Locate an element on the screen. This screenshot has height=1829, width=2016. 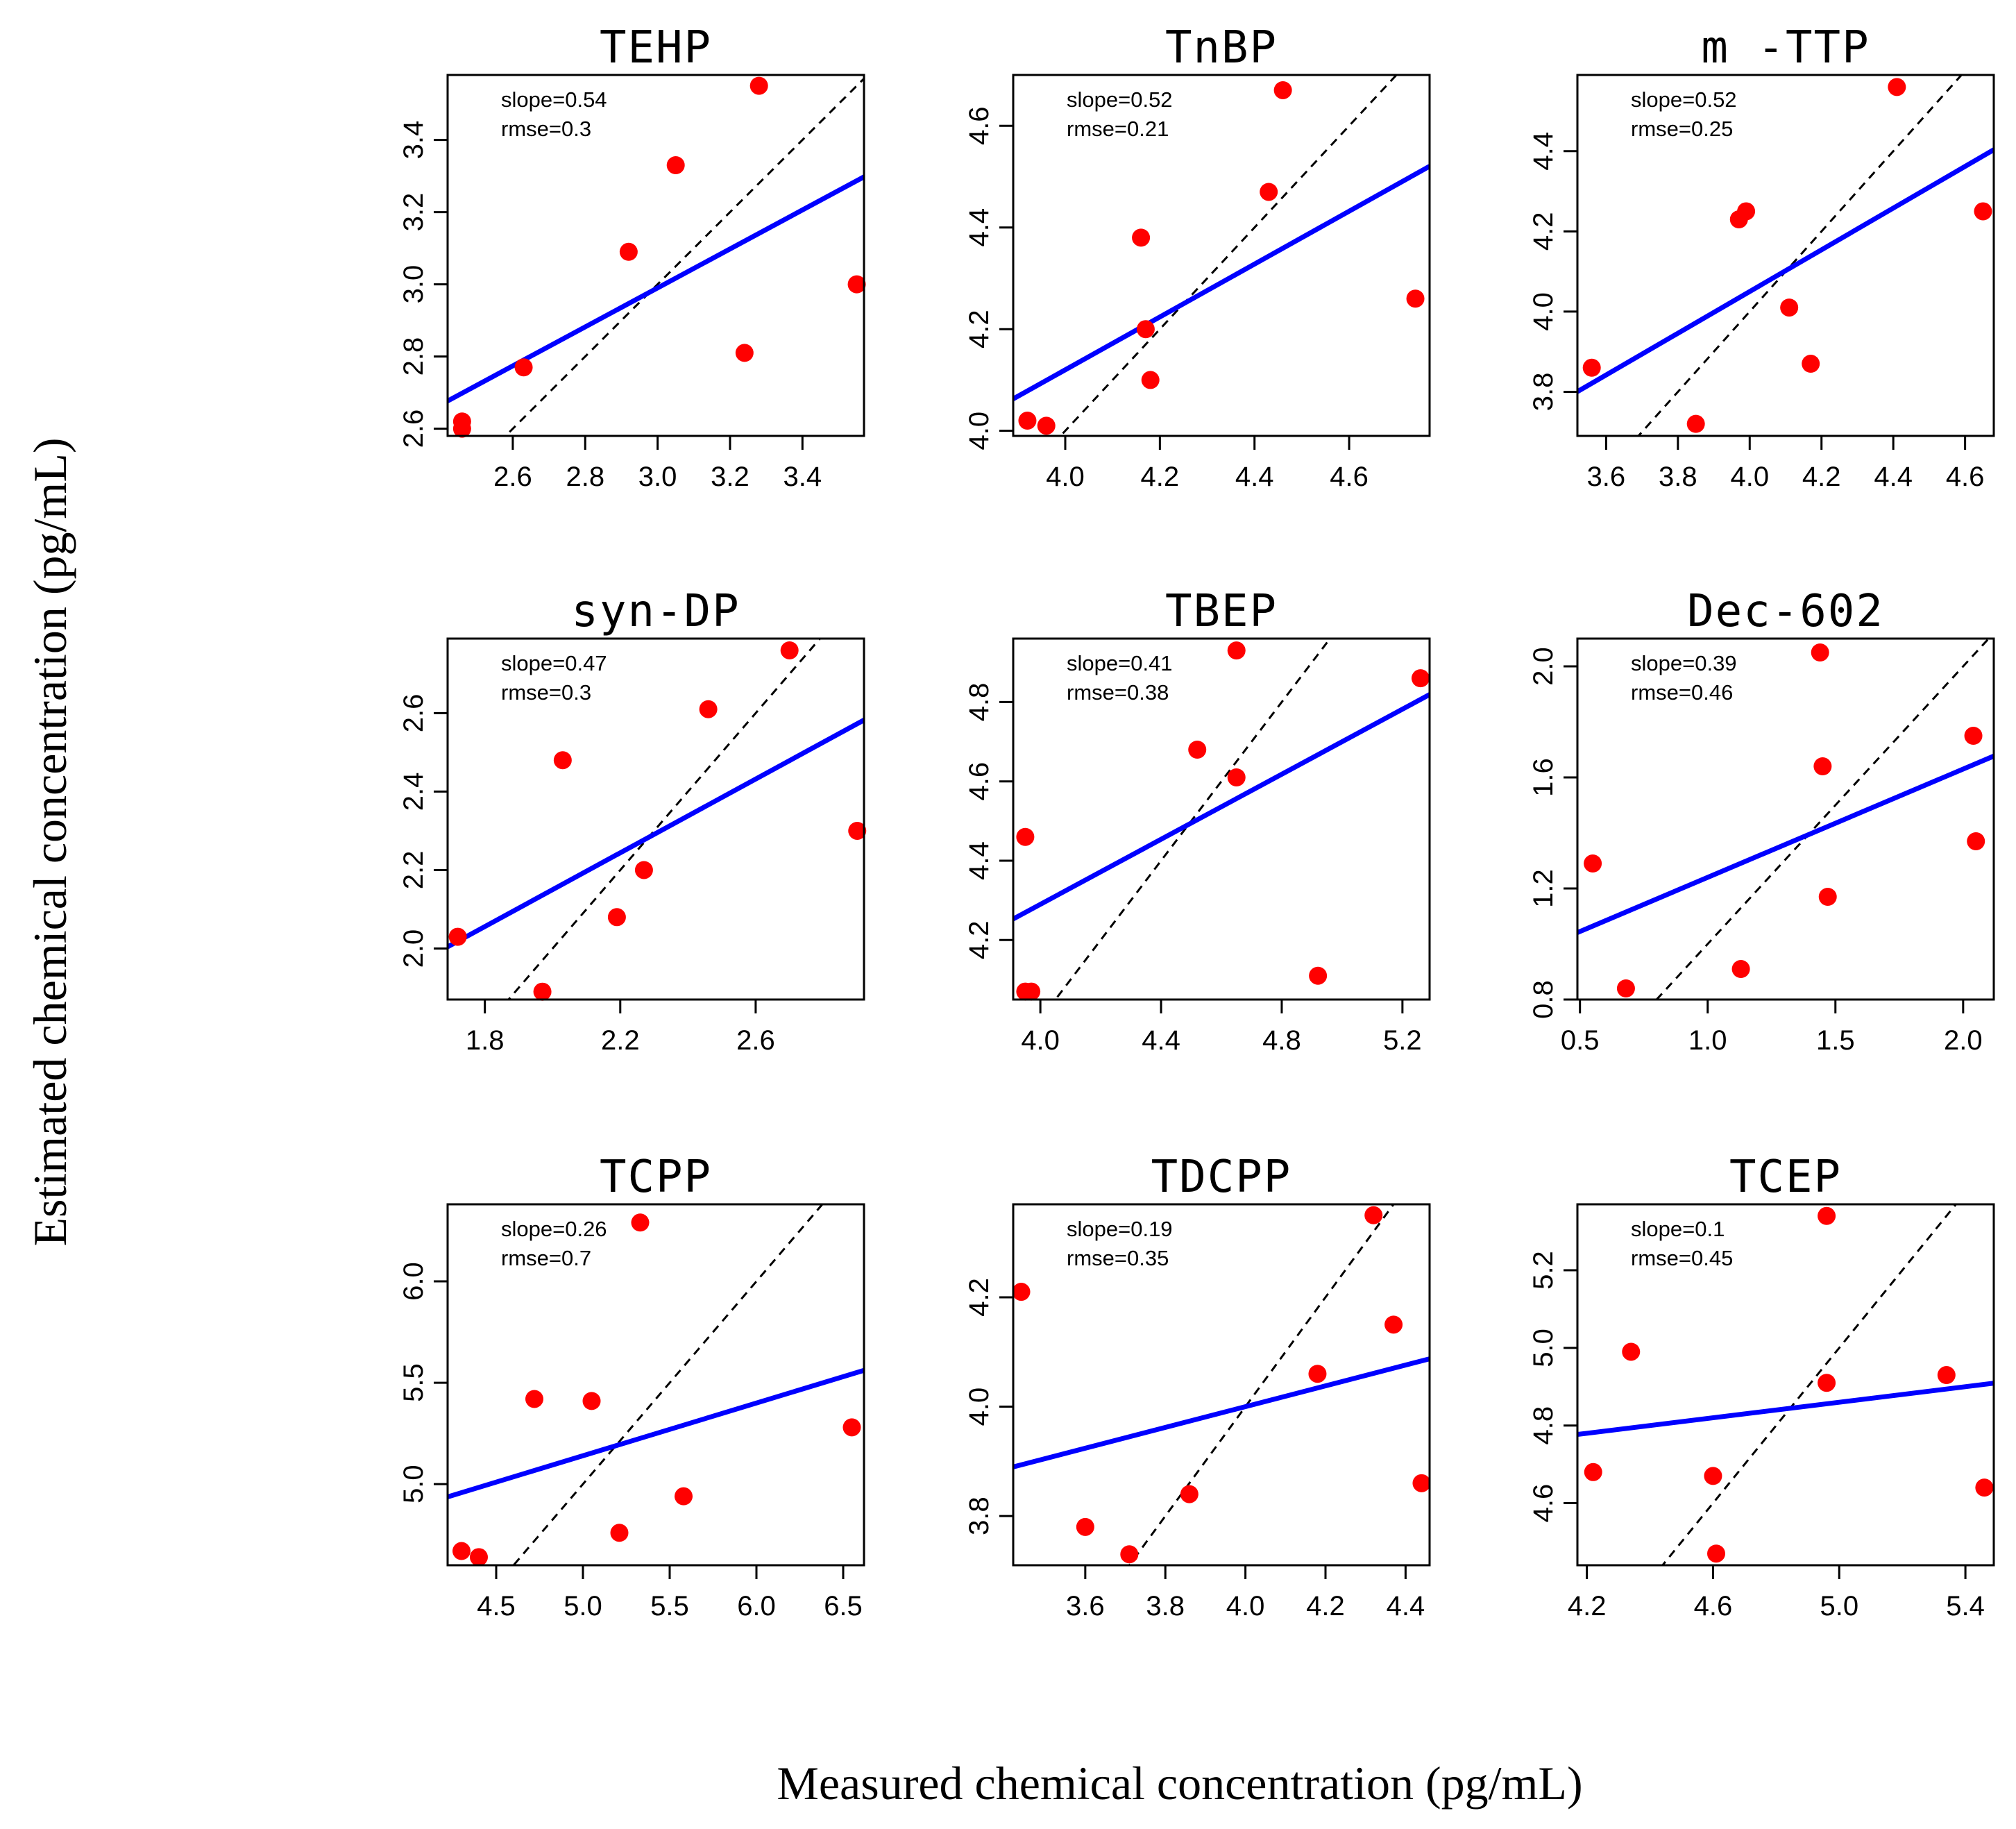
x-tick-label: 5.0 is located at coordinates (583, 1606).